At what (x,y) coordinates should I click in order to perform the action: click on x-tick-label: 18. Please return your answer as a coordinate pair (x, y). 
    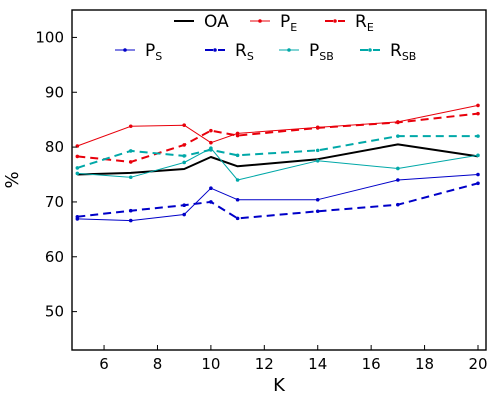
    Looking at the image, I should click on (424, 364).